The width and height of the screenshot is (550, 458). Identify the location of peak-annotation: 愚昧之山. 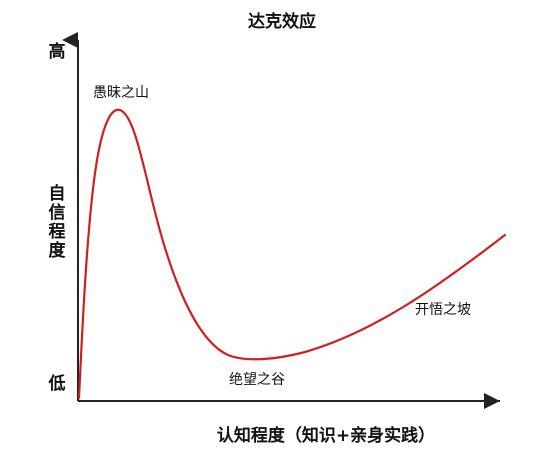
(121, 93).